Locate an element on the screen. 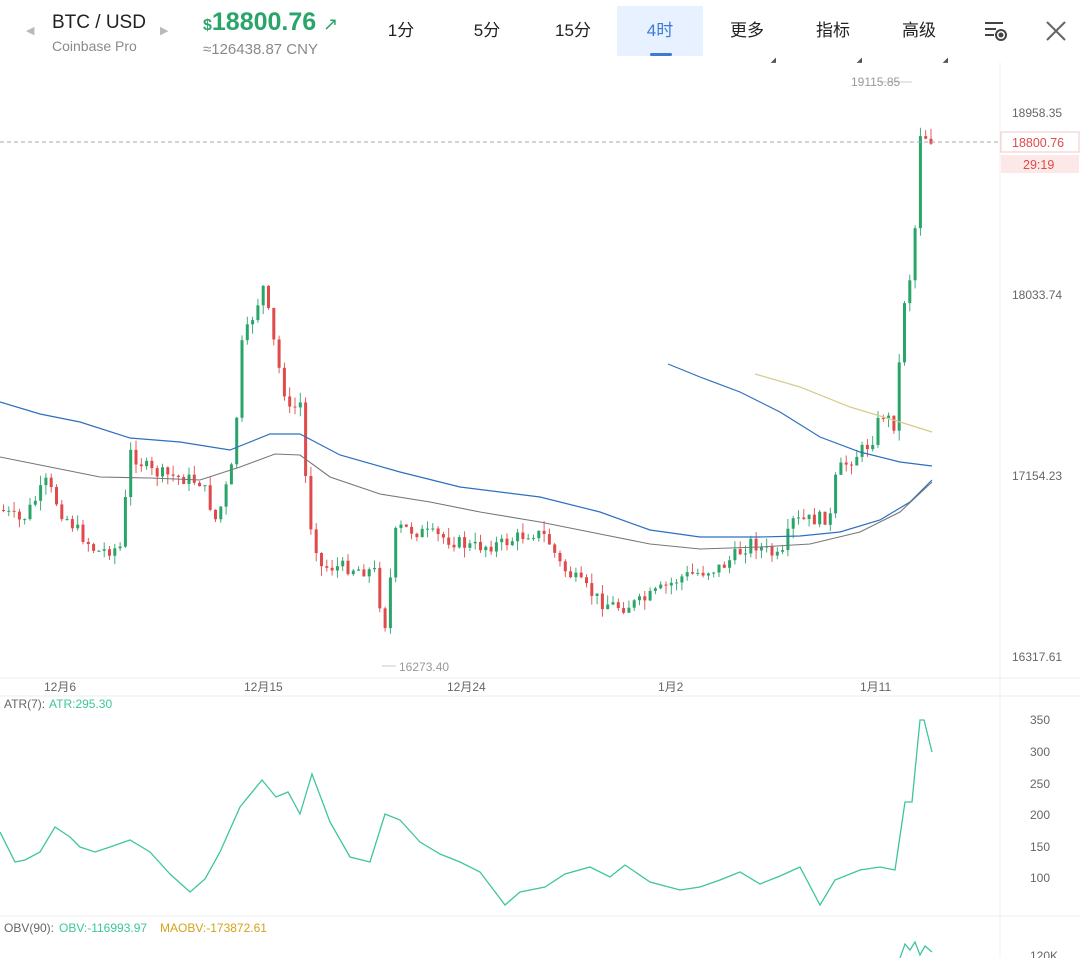  y-tick-label: 18958.35 is located at coordinates (1037, 113).